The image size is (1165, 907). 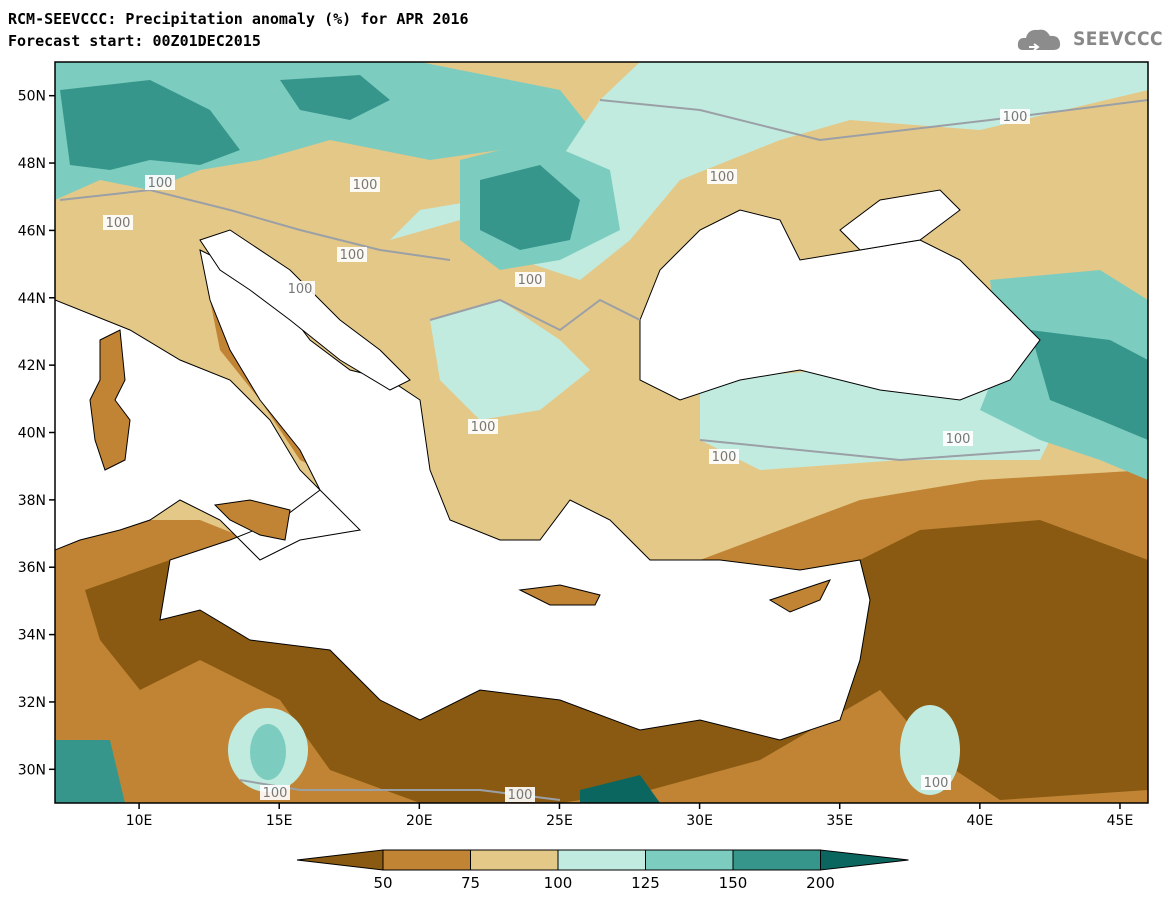 I want to click on longitude-axis: 10E 15E 20E 25E 30E 35E 40E 45E, so click(x=630, y=816).